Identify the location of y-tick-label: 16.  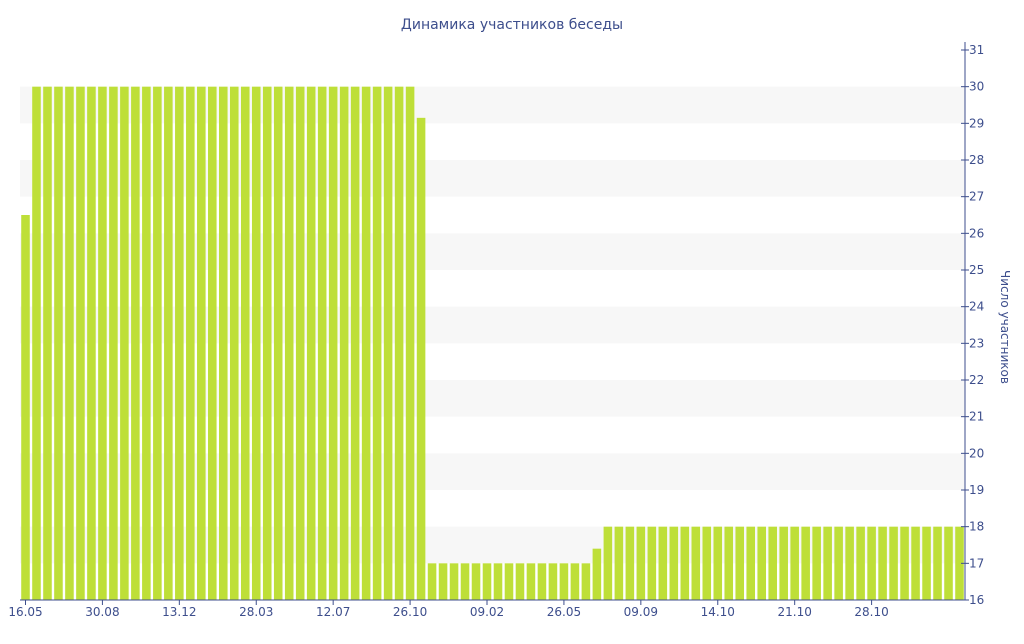
(976, 600).